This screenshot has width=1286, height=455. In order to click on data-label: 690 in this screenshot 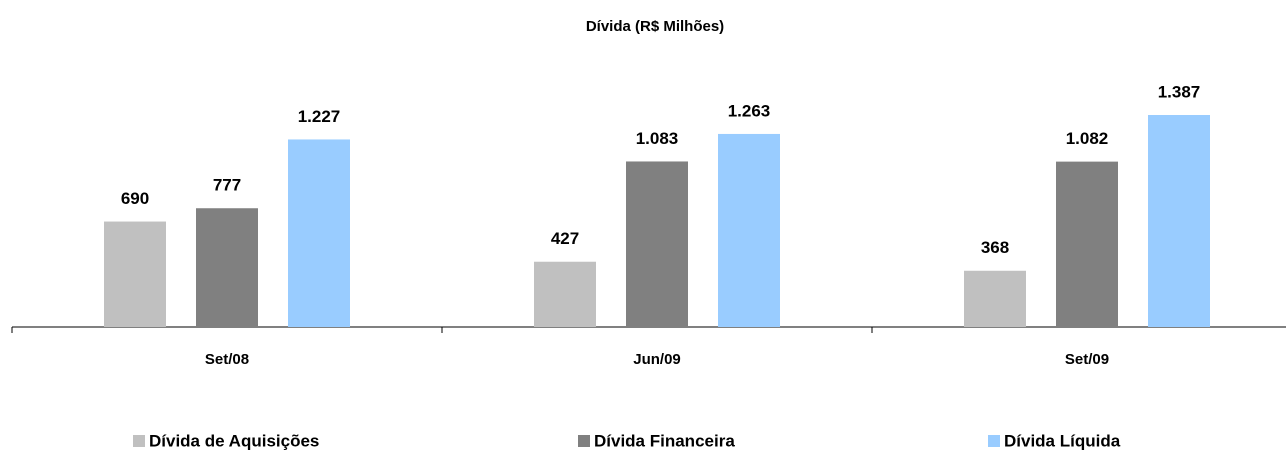, I will do `click(135, 198)`.